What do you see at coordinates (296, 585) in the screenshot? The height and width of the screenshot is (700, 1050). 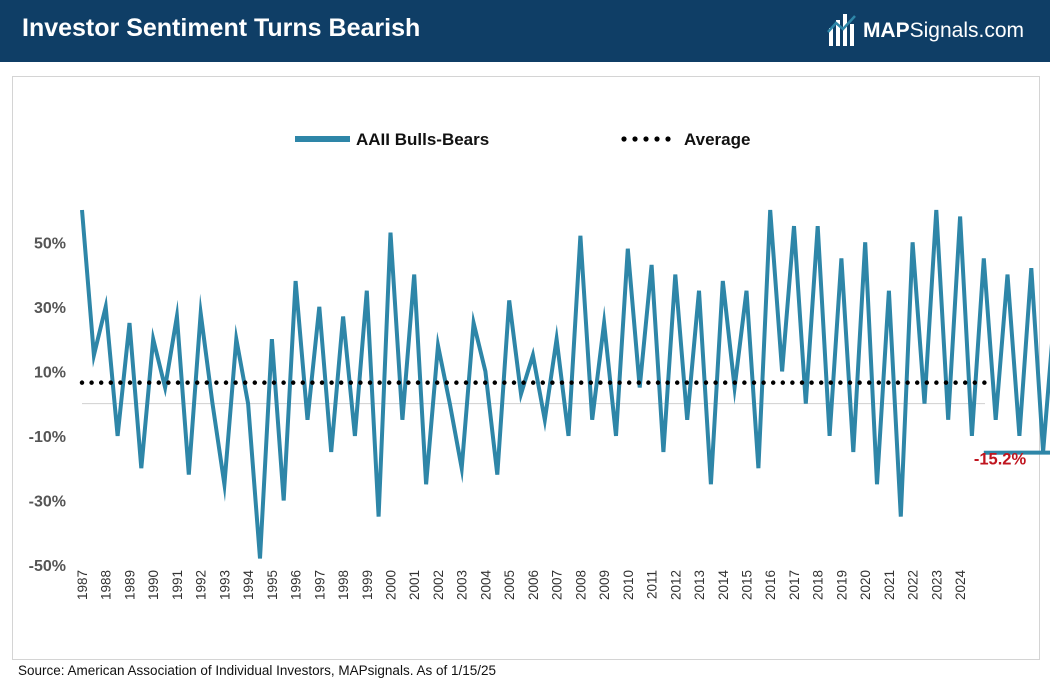 I see `x-tick-label: 1996` at bounding box center [296, 585].